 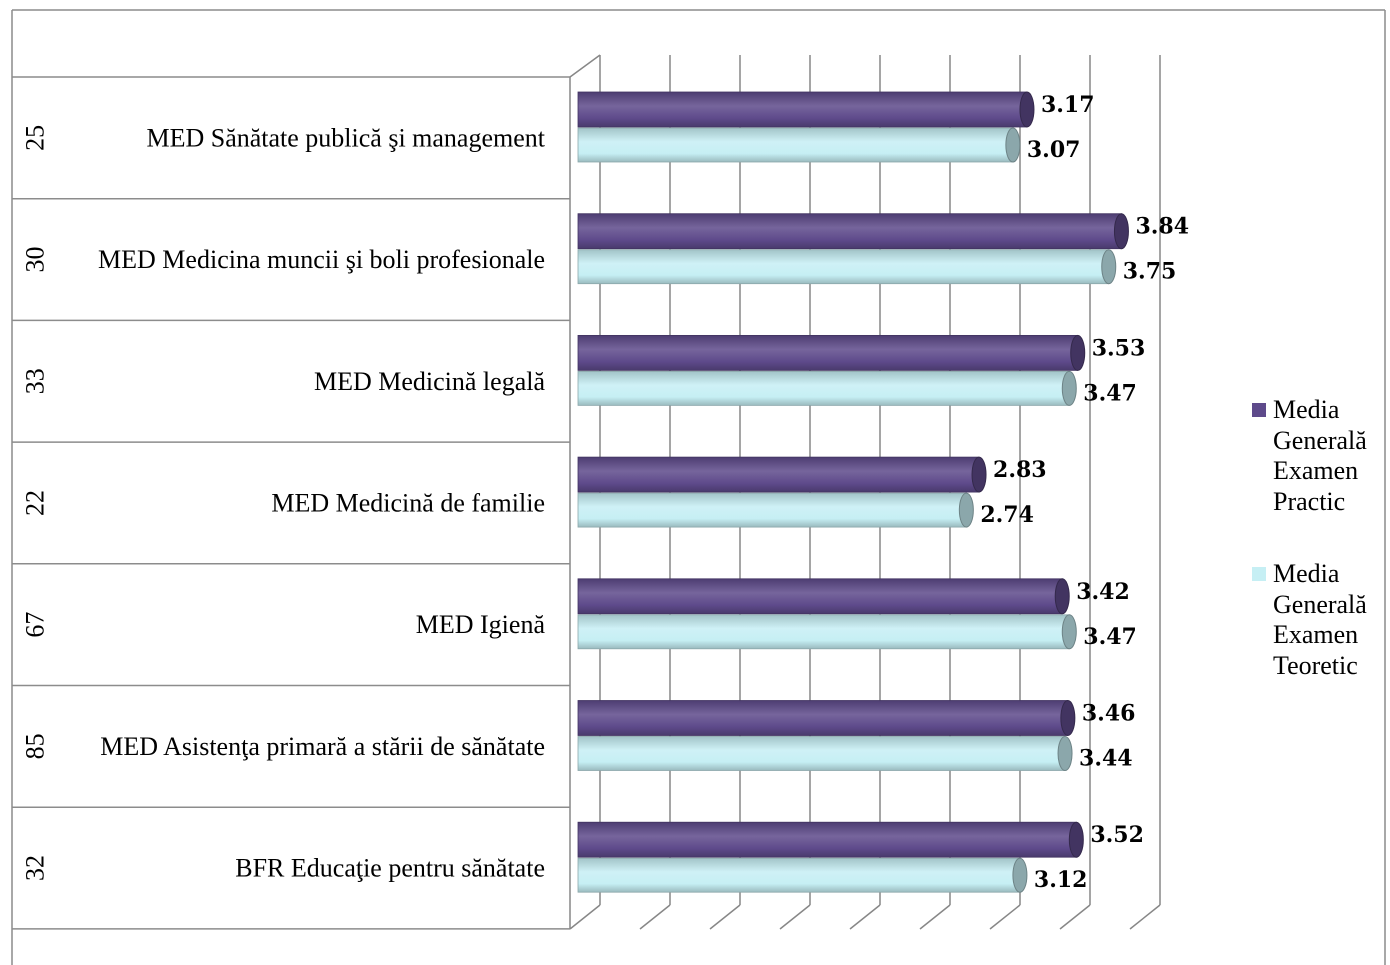 I want to click on data-label-practic-2: 3.84, so click(x=1162, y=227).